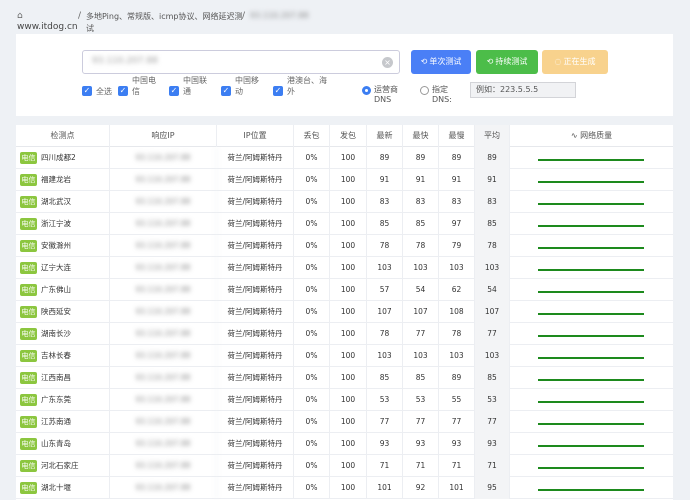  What do you see at coordinates (385, 444) in the screenshot?
I see `latest-cell: 93` at bounding box center [385, 444].